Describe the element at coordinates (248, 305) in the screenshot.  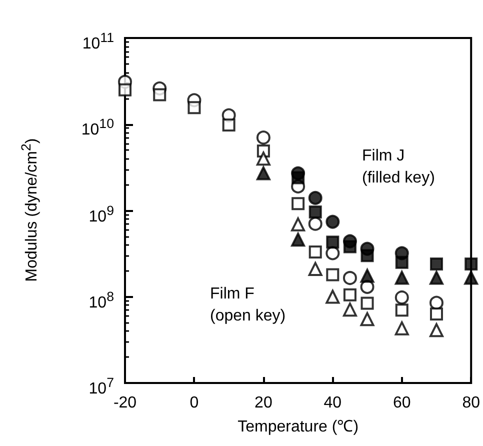
I see `annotation: Film F (open key)` at that location.